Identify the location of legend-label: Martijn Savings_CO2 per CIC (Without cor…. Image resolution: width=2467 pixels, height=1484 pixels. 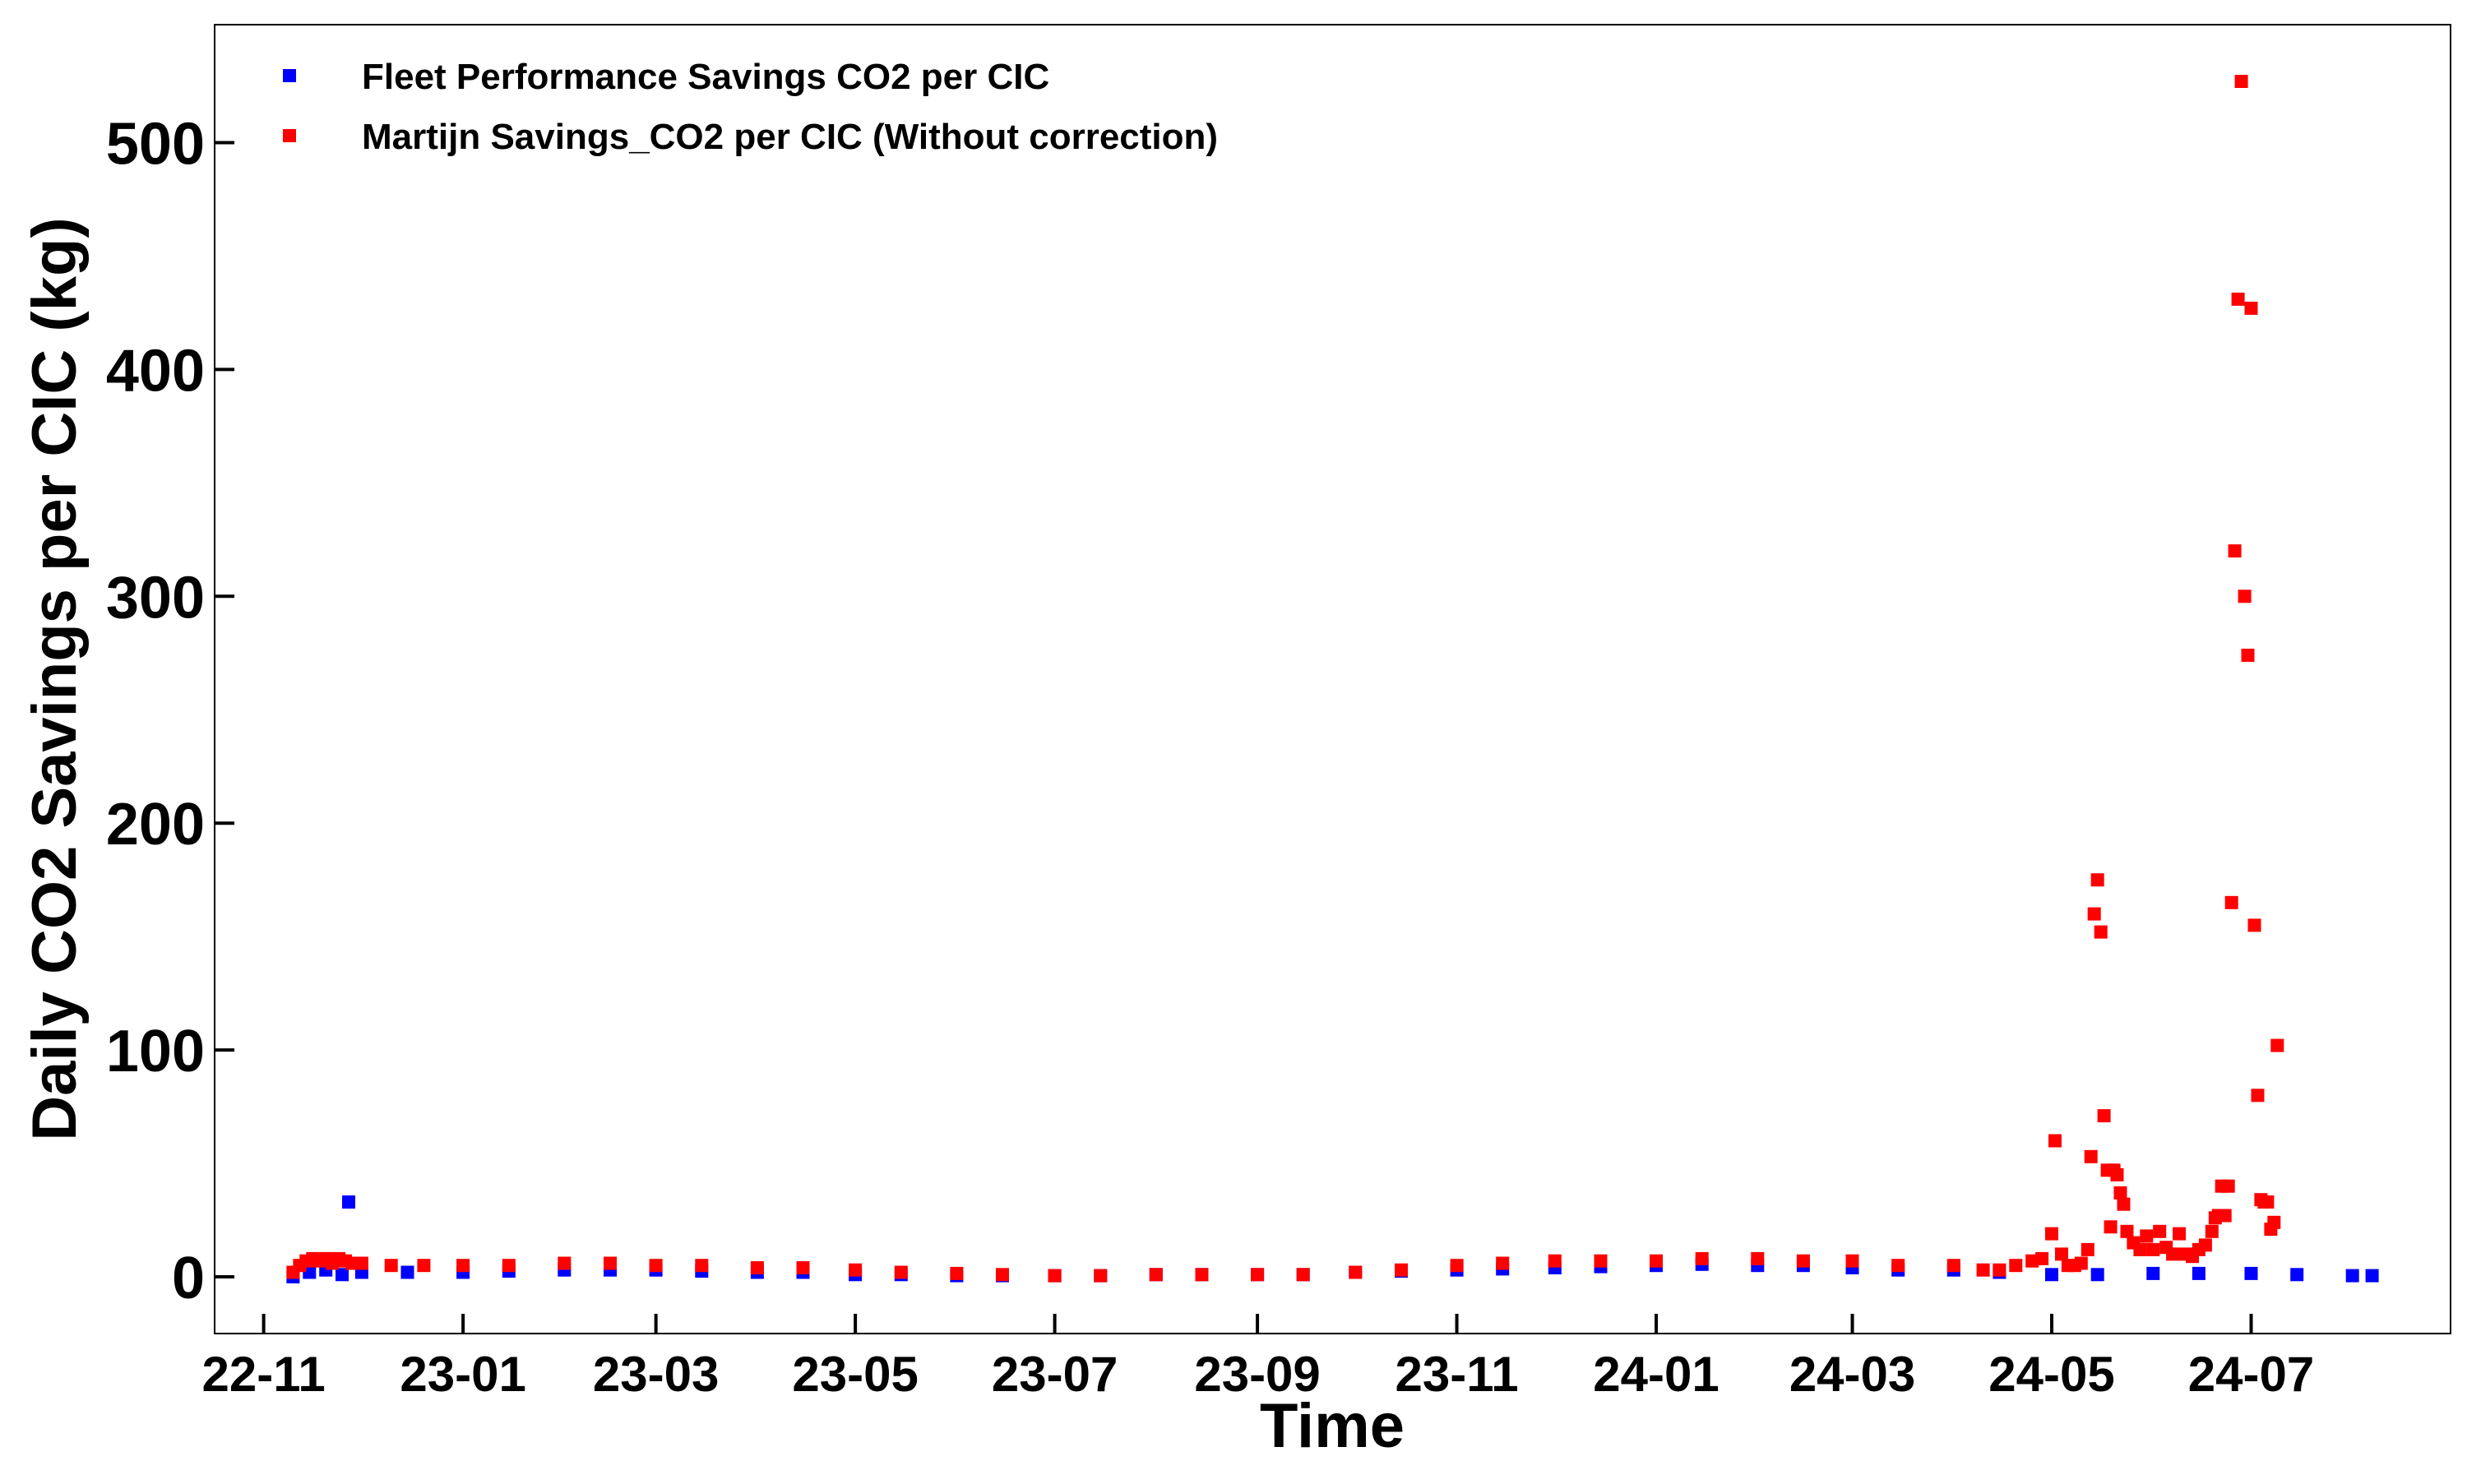
(790, 137).